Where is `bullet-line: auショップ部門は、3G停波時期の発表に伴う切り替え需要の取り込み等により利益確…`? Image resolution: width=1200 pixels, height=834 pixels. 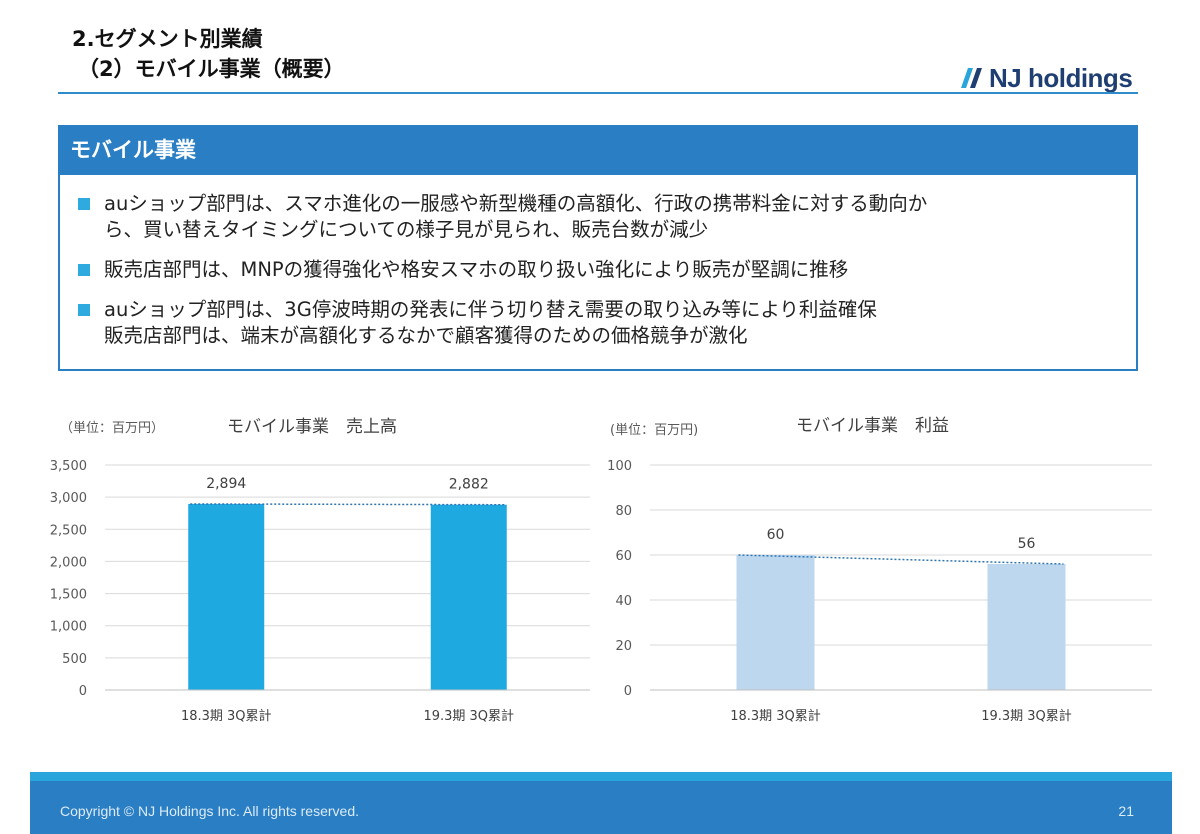 bullet-line: auショップ部門は、3G停波時期の発表に伴う切り替え需要の取り込み等により利益確… is located at coordinates (490, 309).